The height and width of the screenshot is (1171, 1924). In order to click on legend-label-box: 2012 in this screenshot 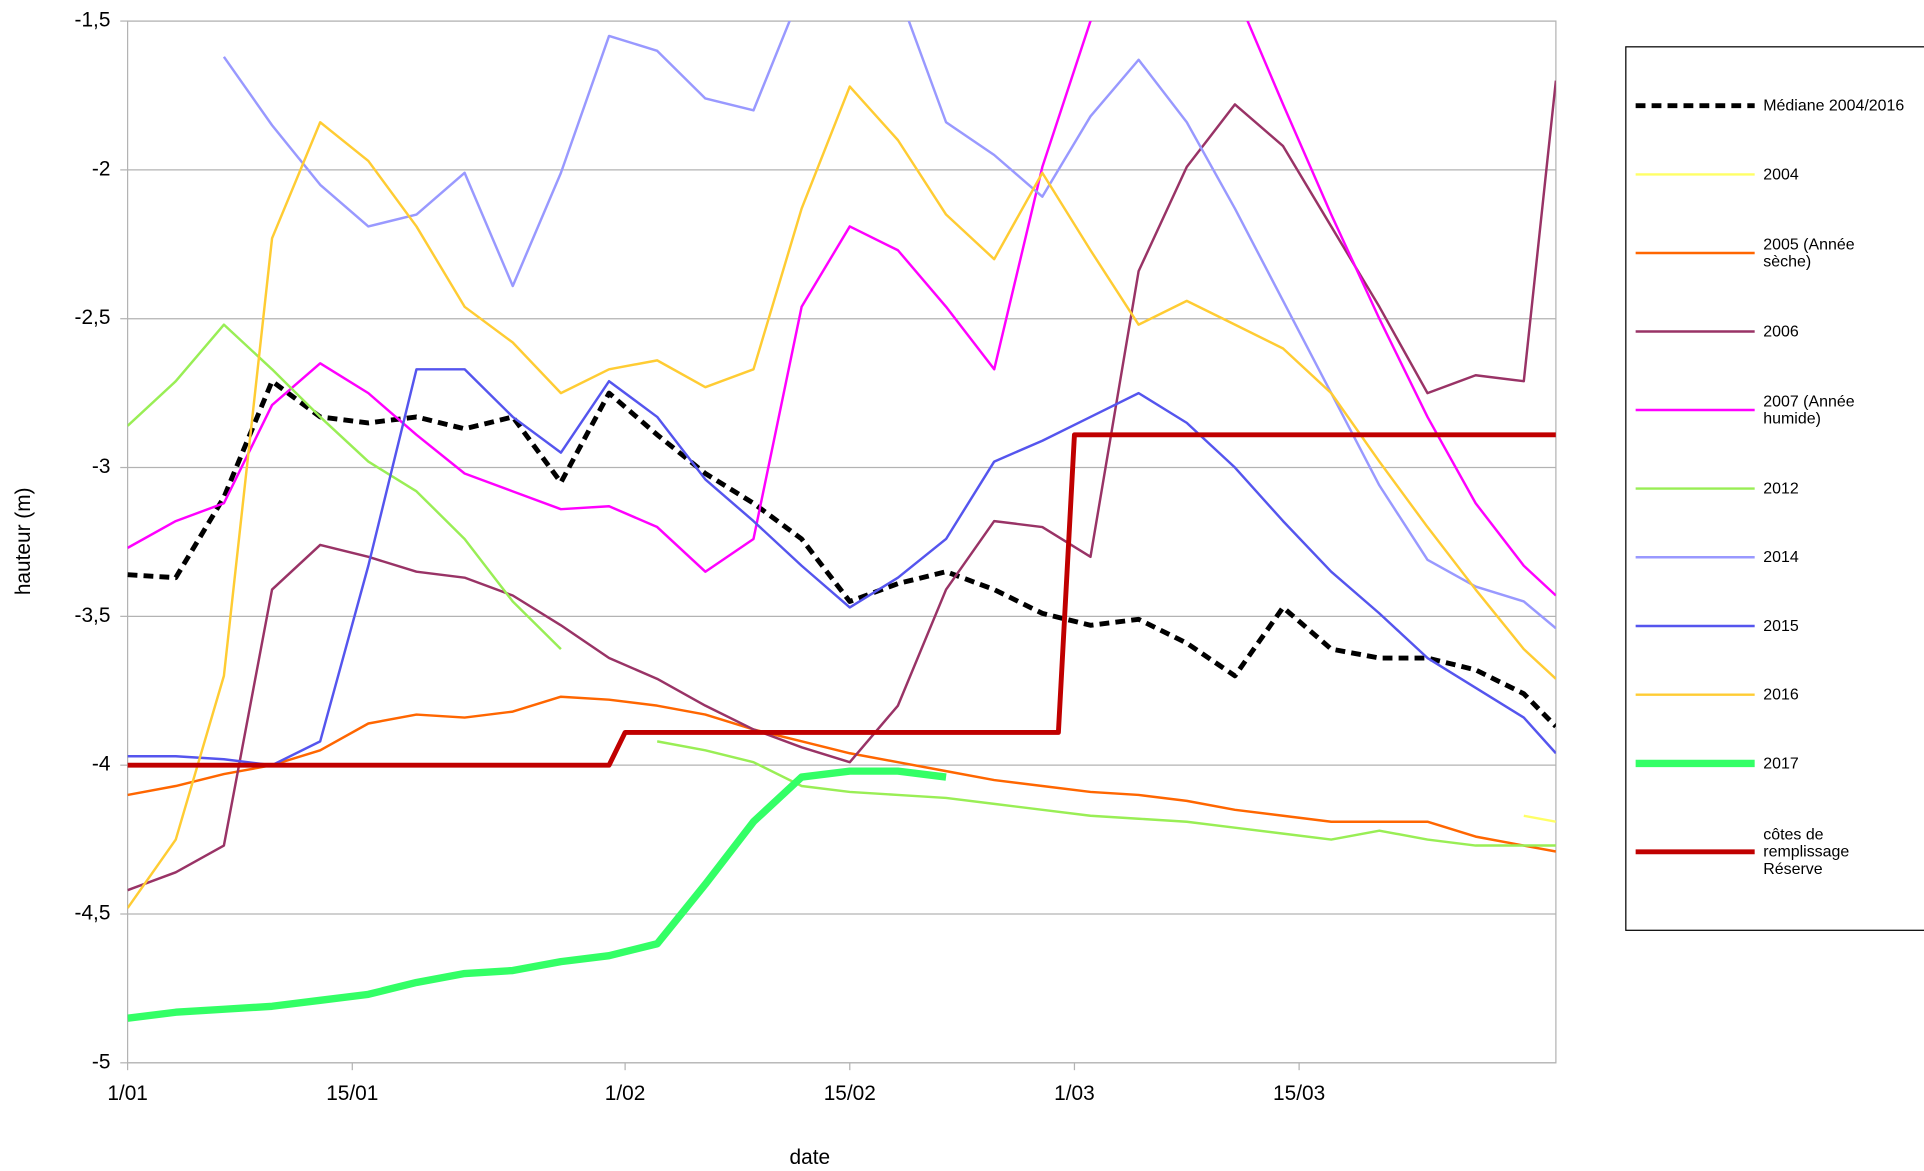, I will do `click(1781, 488)`.